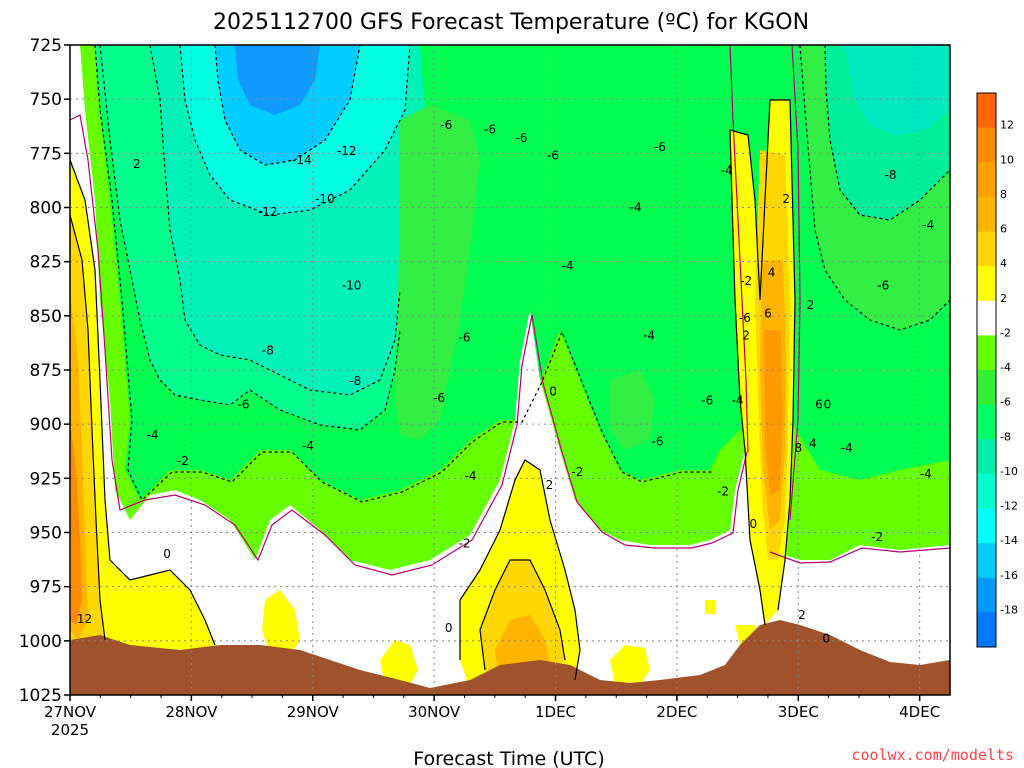  What do you see at coordinates (46, 209) in the screenshot?
I see `y-tick-label: 800` at bounding box center [46, 209].